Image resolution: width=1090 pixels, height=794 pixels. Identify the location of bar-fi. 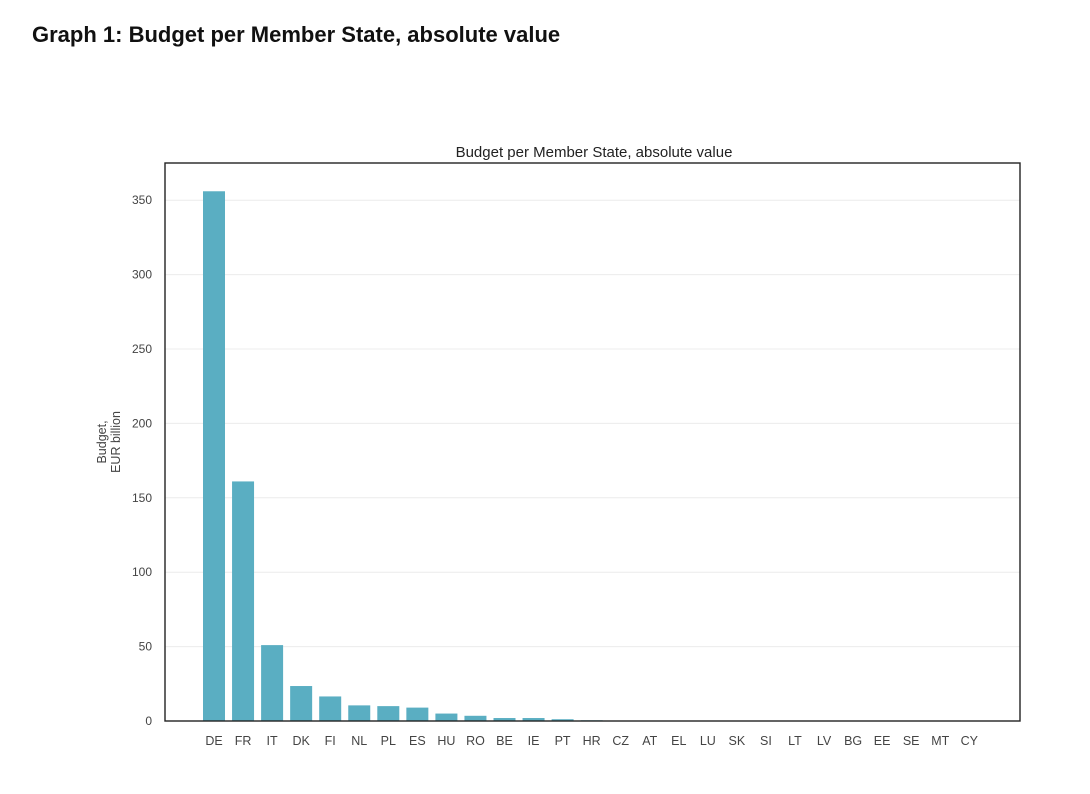
(330, 708).